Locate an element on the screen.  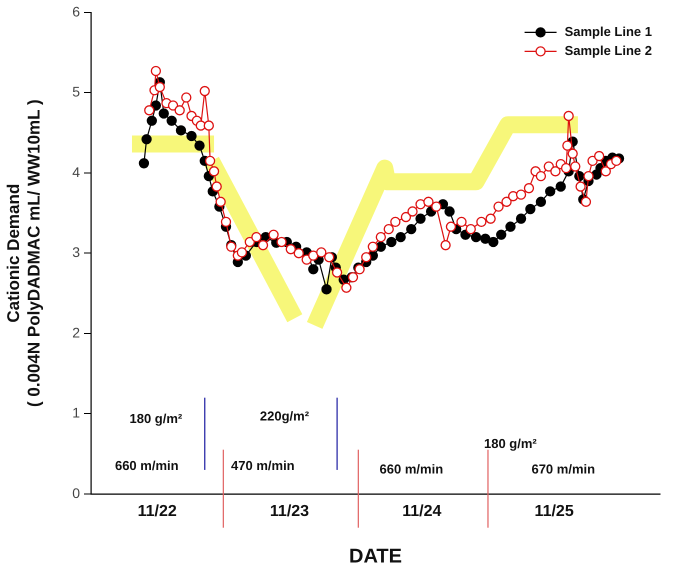
y-axis-title: Cationic Demand ( 0.004N PolyDADMAC mL/ WW10mL ) is located at coordinates (24, 253).